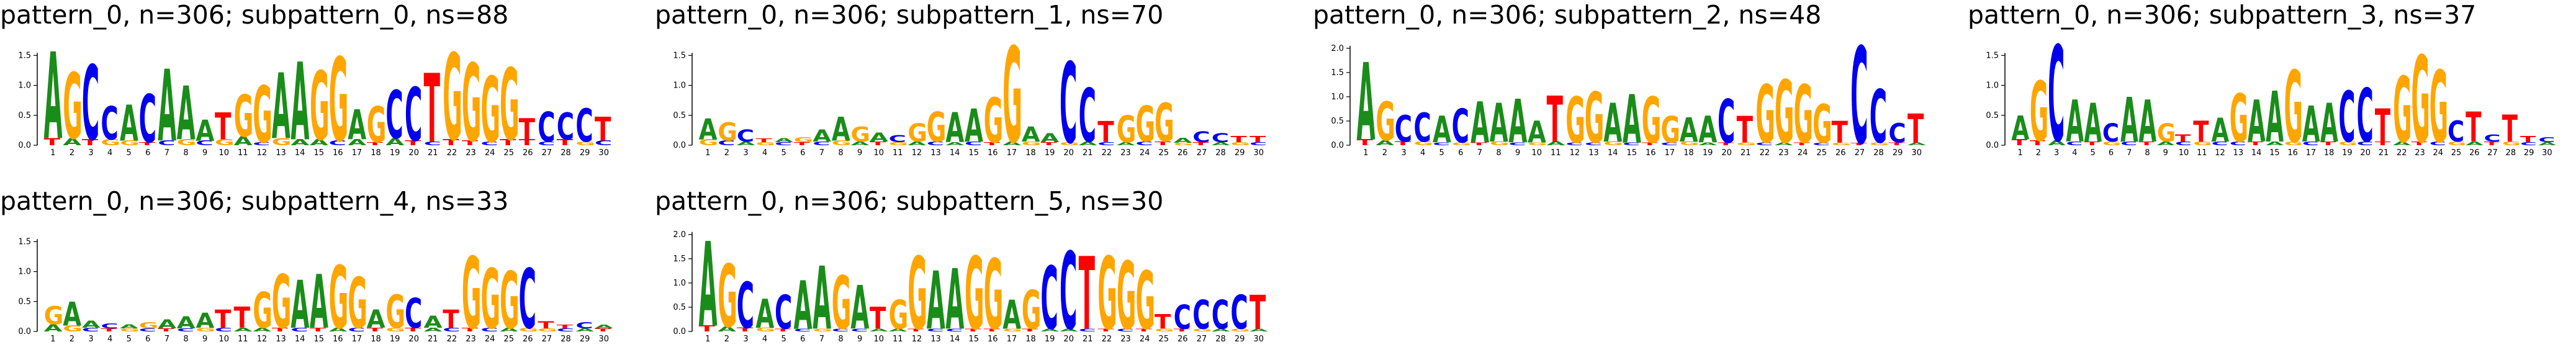 The width and height of the screenshot is (2576, 360). I want to click on x-tick-label: 19, so click(1708, 153).